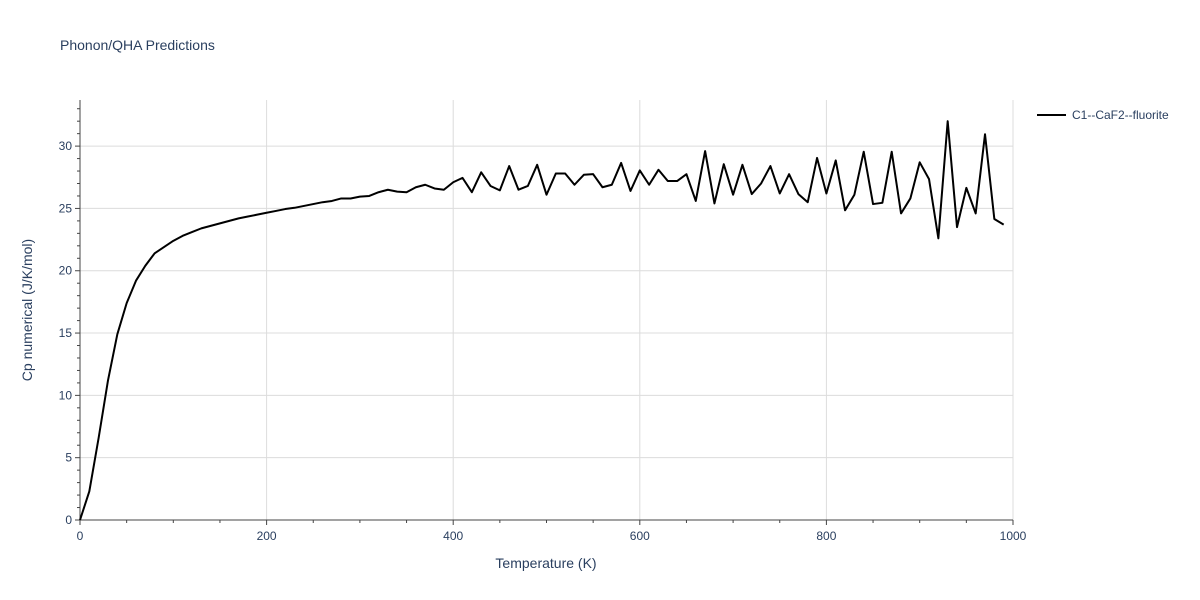  Describe the element at coordinates (66, 208) in the screenshot. I see `y-tick-label: 25` at that location.